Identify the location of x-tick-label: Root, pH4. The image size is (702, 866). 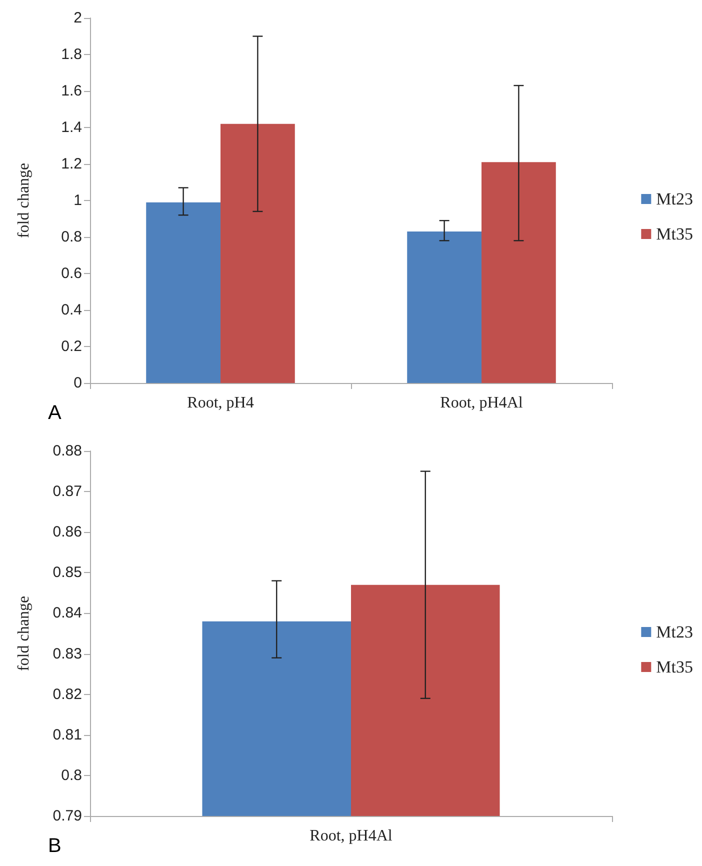
(220, 403).